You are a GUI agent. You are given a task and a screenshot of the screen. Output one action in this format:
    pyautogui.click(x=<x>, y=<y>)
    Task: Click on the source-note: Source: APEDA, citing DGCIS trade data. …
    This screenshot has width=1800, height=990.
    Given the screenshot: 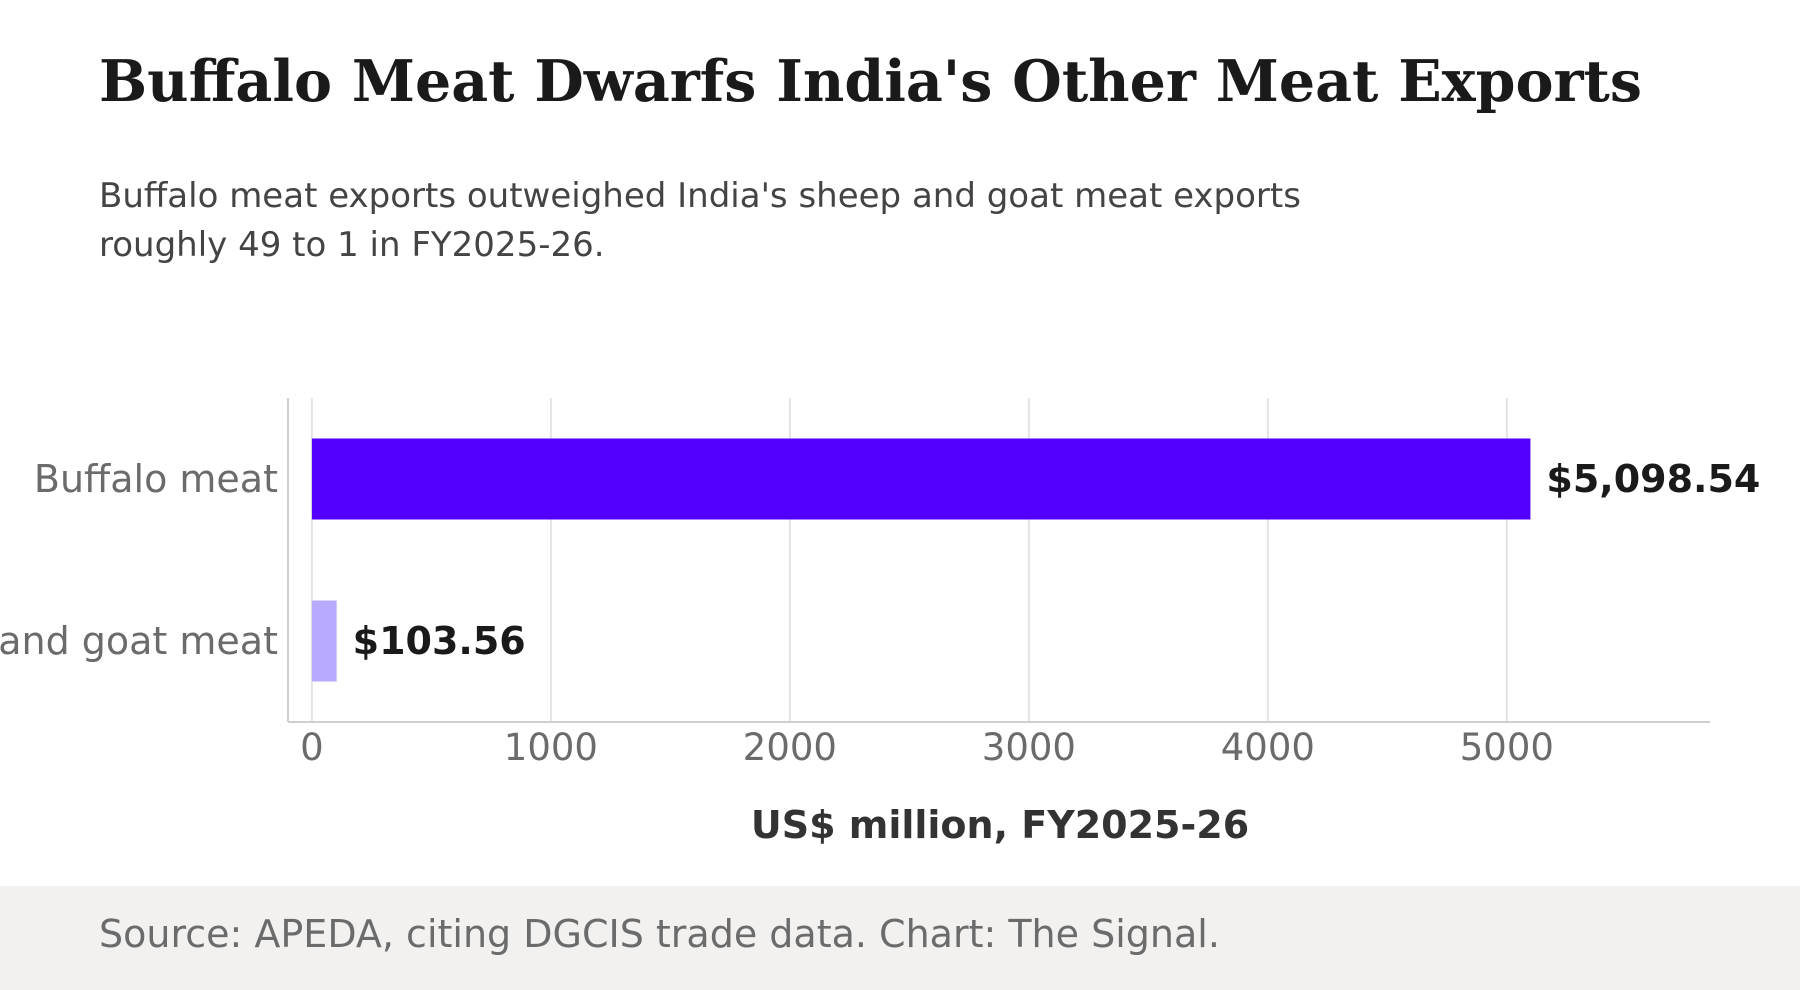 What is the action you would take?
    pyautogui.click(x=659, y=934)
    